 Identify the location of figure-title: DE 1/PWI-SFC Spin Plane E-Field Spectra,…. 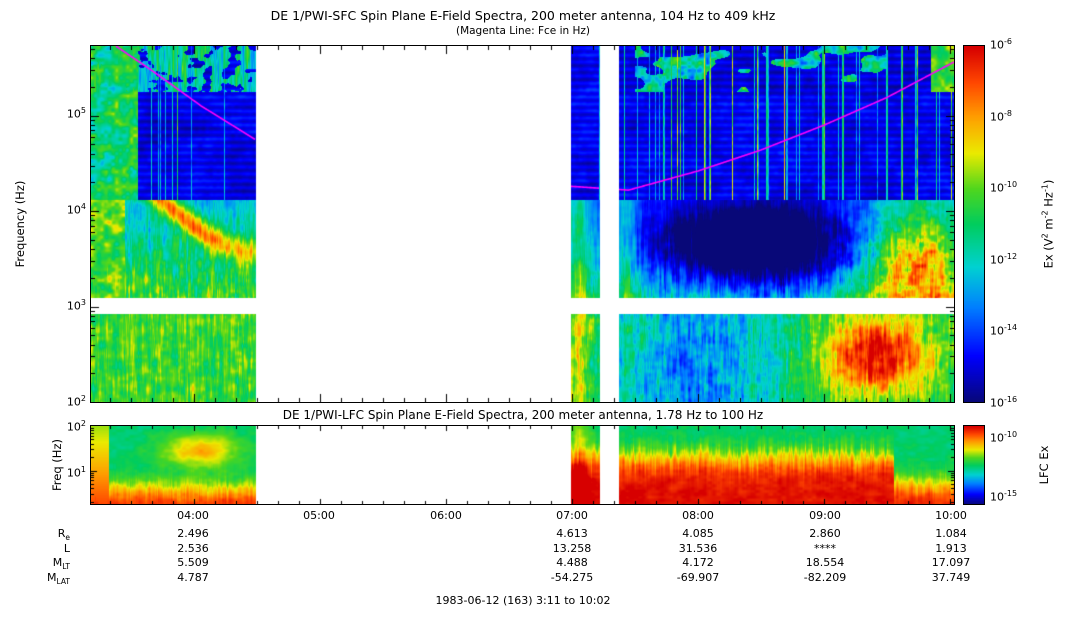
(523, 15).